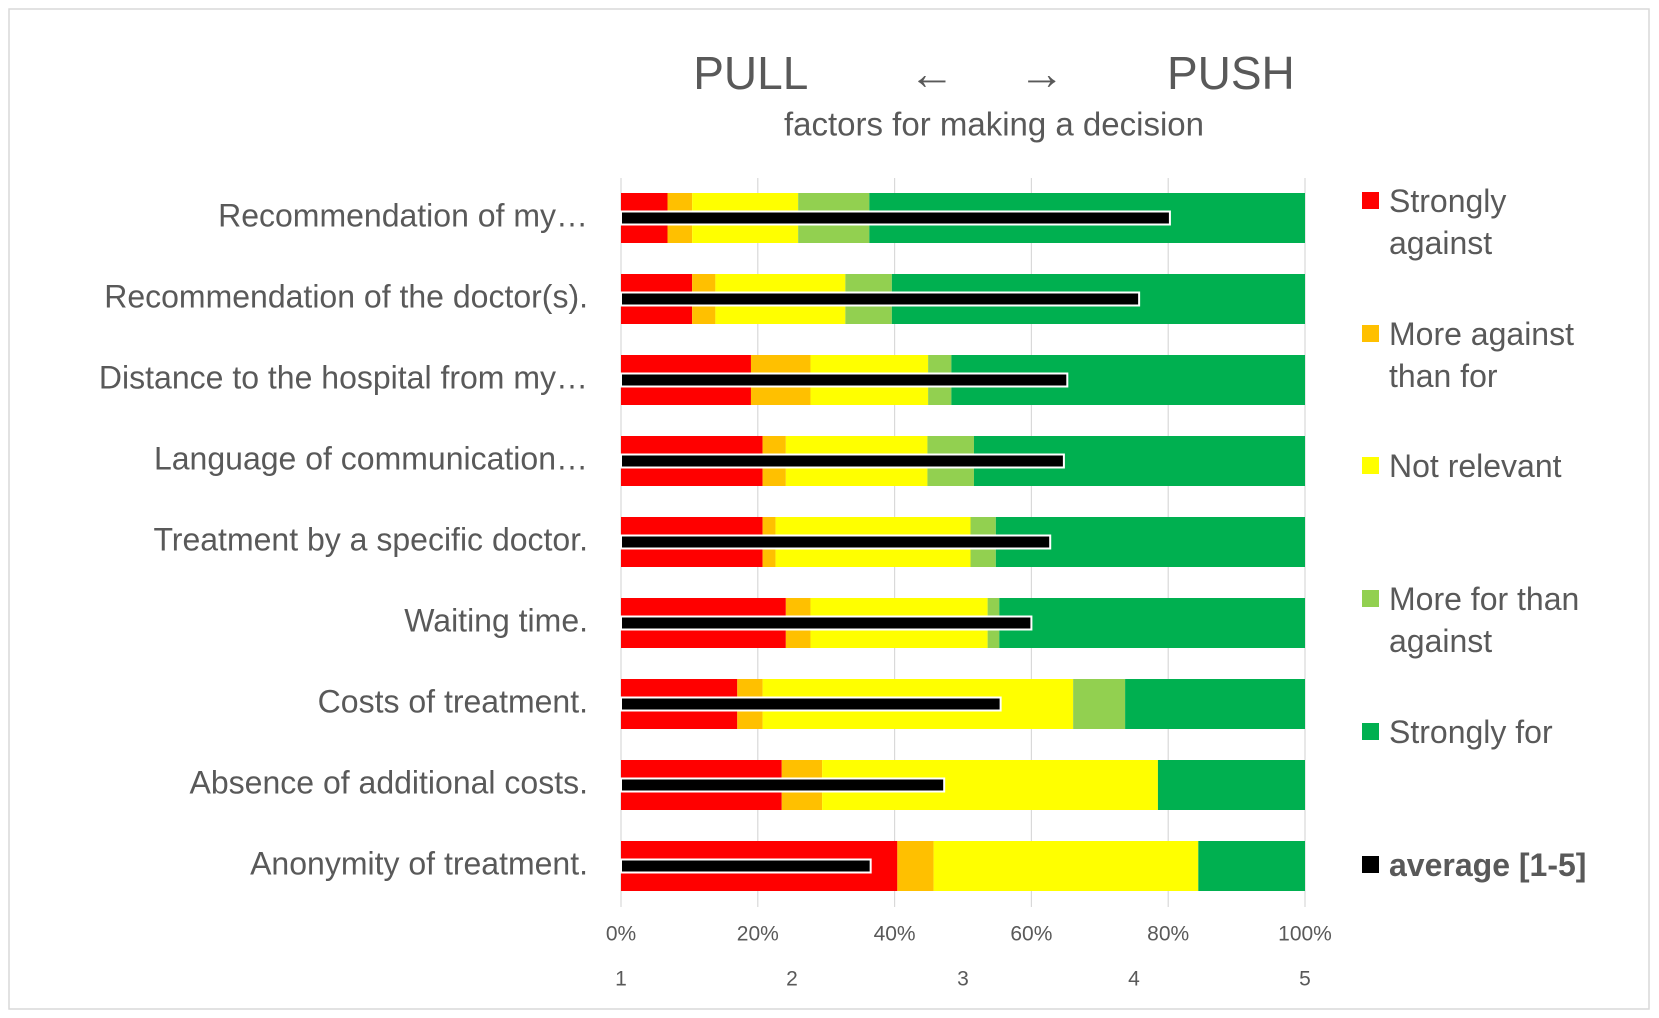  What do you see at coordinates (453, 701) in the screenshot?
I see `y-tick-label: Costs of treatment.` at bounding box center [453, 701].